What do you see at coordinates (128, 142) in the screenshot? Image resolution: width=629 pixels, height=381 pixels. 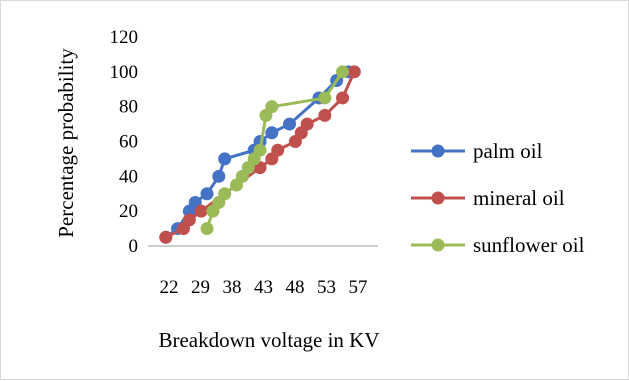 I see `y-tick-label: 60` at bounding box center [128, 142].